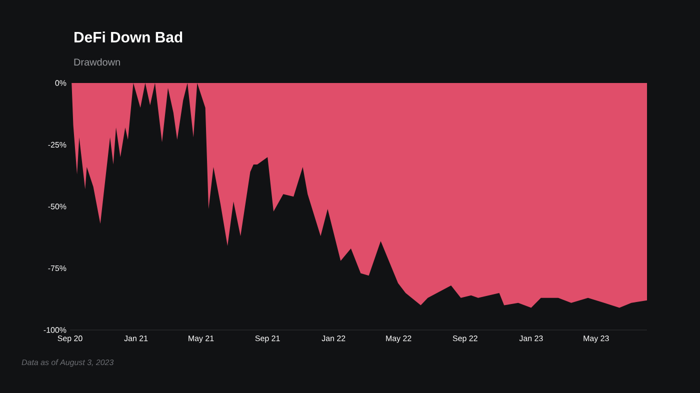 Image resolution: width=700 pixels, height=393 pixels. Describe the element at coordinates (128, 37) in the screenshot. I see `chart-title: DeFi Down Bad` at that location.